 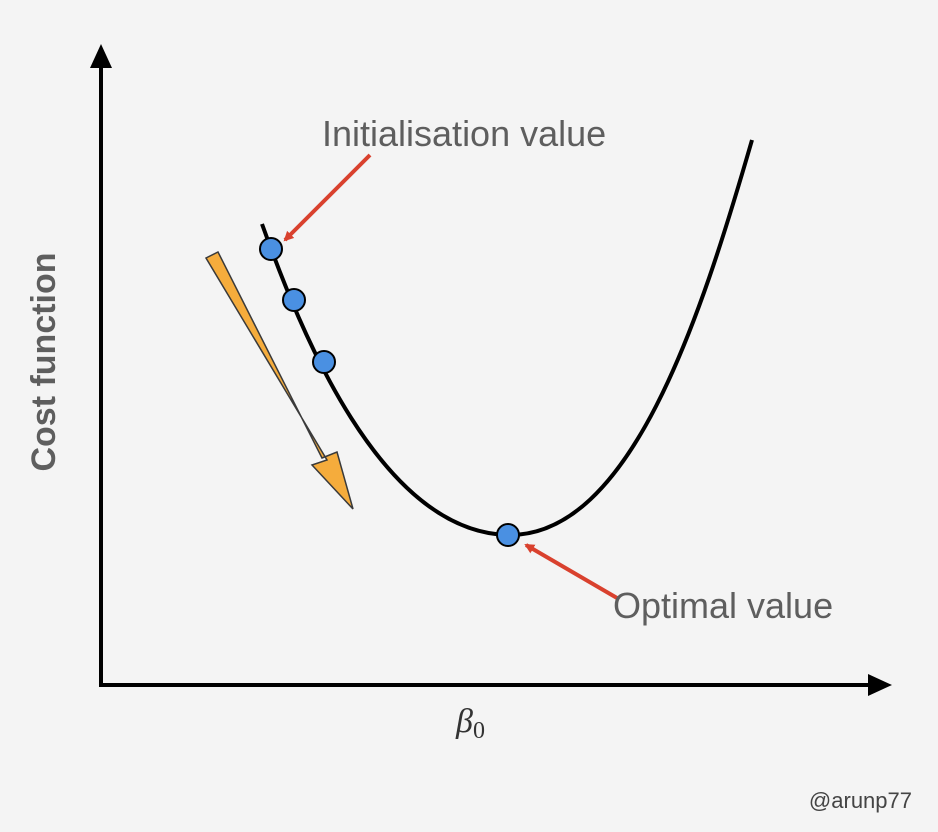 I want to click on y-axis-arrowhead, so click(x=101, y=56).